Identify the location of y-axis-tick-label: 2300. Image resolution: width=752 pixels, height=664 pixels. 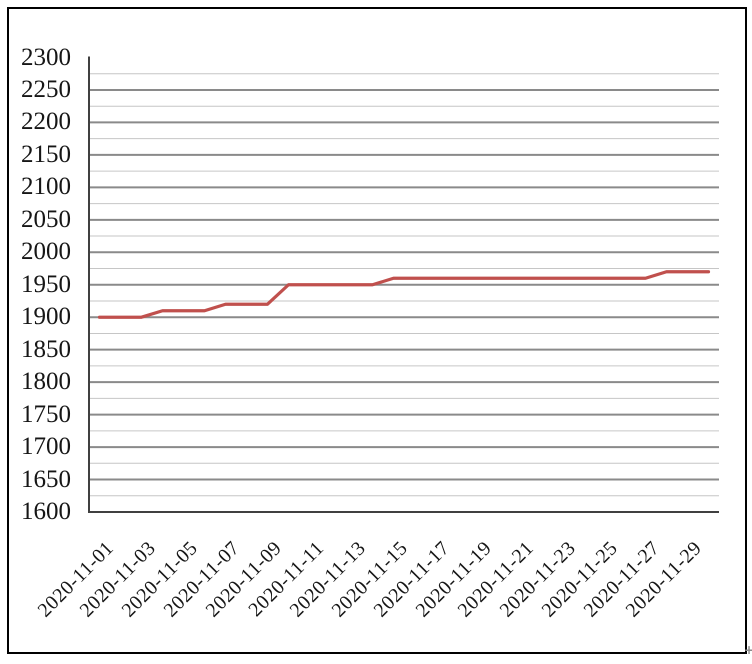
(46, 57).